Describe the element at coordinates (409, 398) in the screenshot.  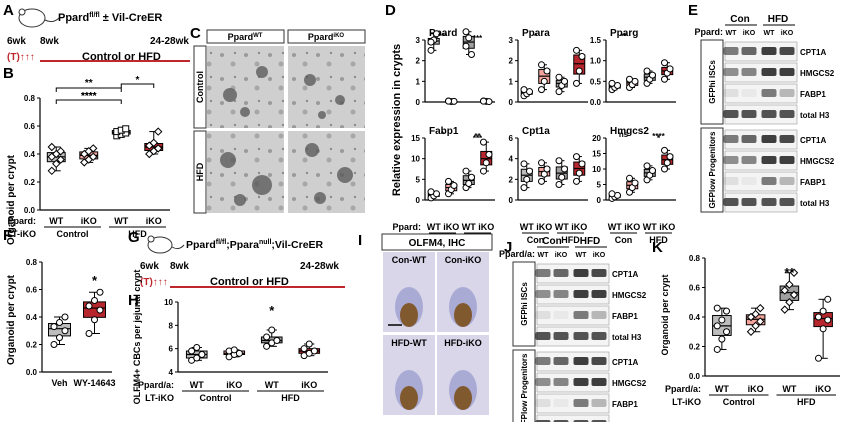
I see `ihc-olfm4-stain` at that location.